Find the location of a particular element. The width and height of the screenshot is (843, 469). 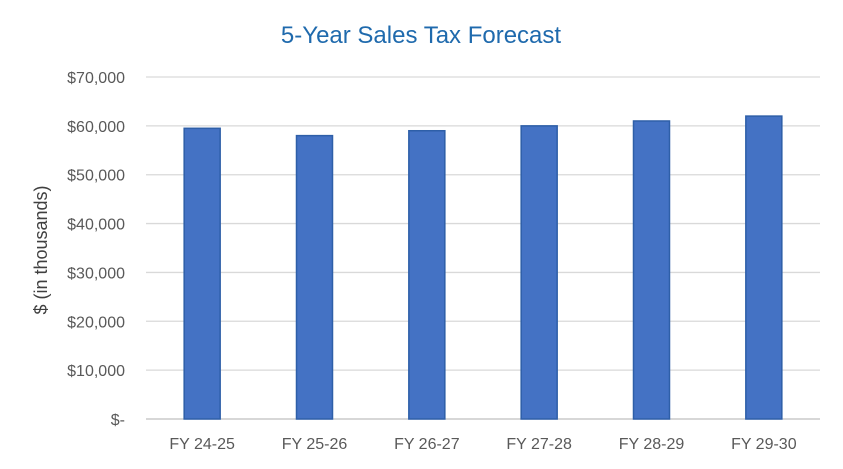

y-tick-label: $10,000 is located at coordinates (96, 371).